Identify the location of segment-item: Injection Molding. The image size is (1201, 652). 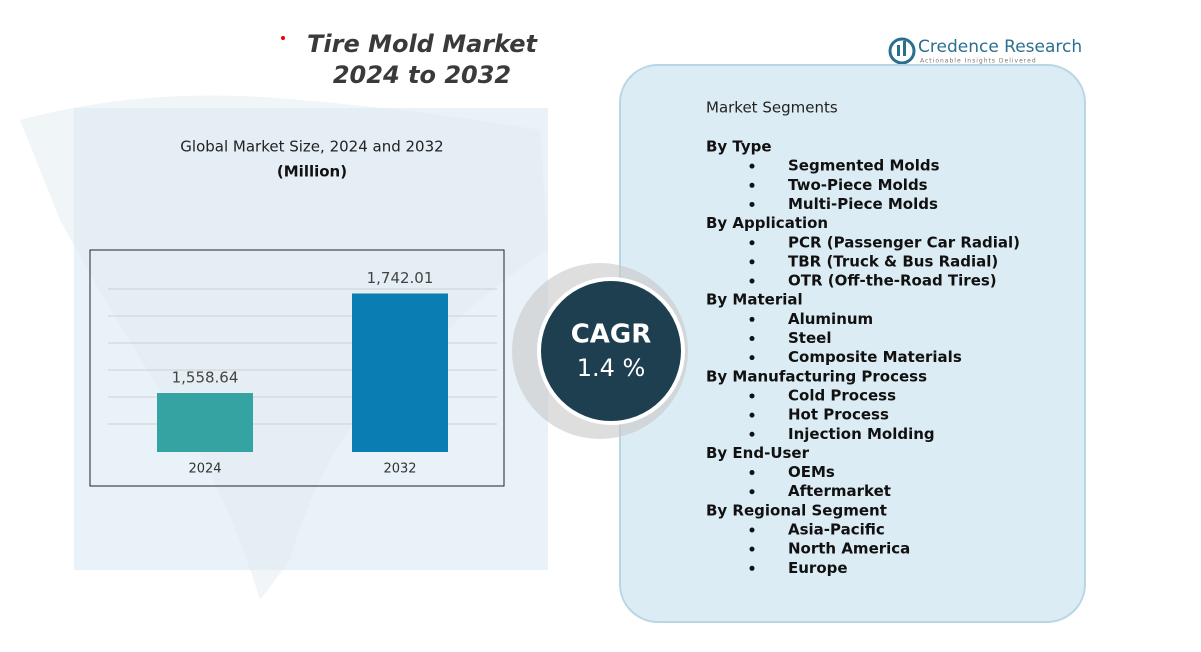
(861, 434).